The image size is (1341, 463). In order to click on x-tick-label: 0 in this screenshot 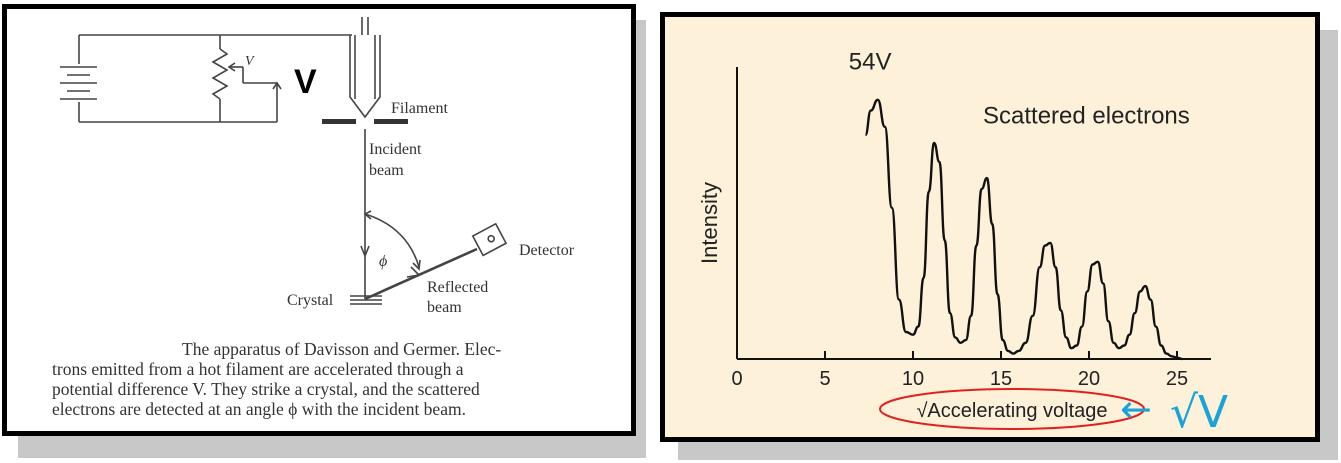, I will do `click(736, 379)`.